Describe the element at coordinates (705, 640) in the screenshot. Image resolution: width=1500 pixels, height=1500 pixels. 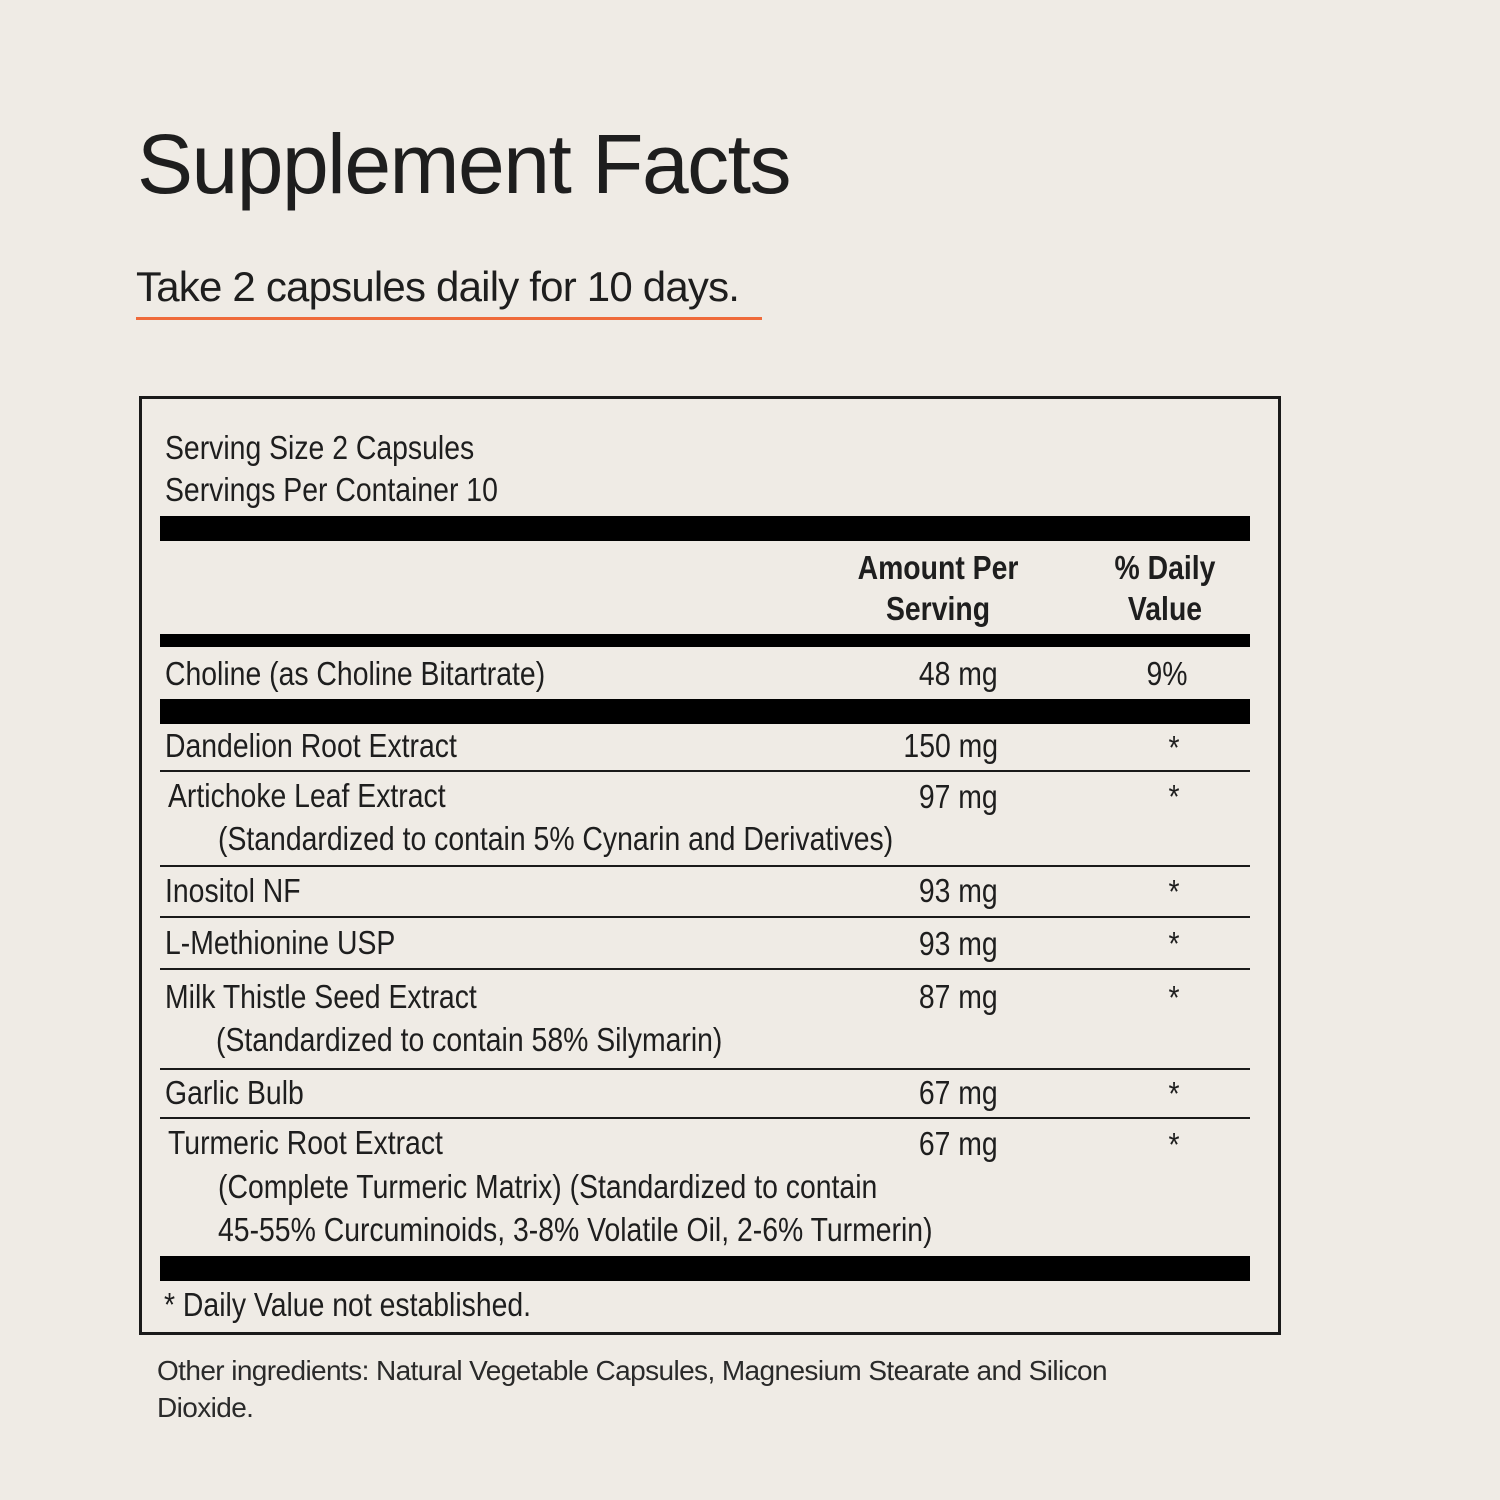
I see `medium-divider` at that location.